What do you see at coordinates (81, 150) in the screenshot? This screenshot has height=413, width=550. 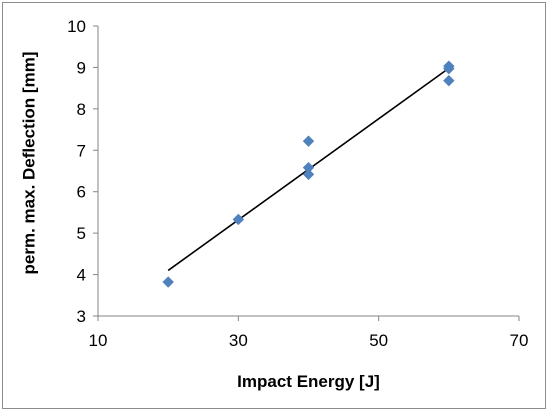 I see `y-tick-label: 7` at bounding box center [81, 150].